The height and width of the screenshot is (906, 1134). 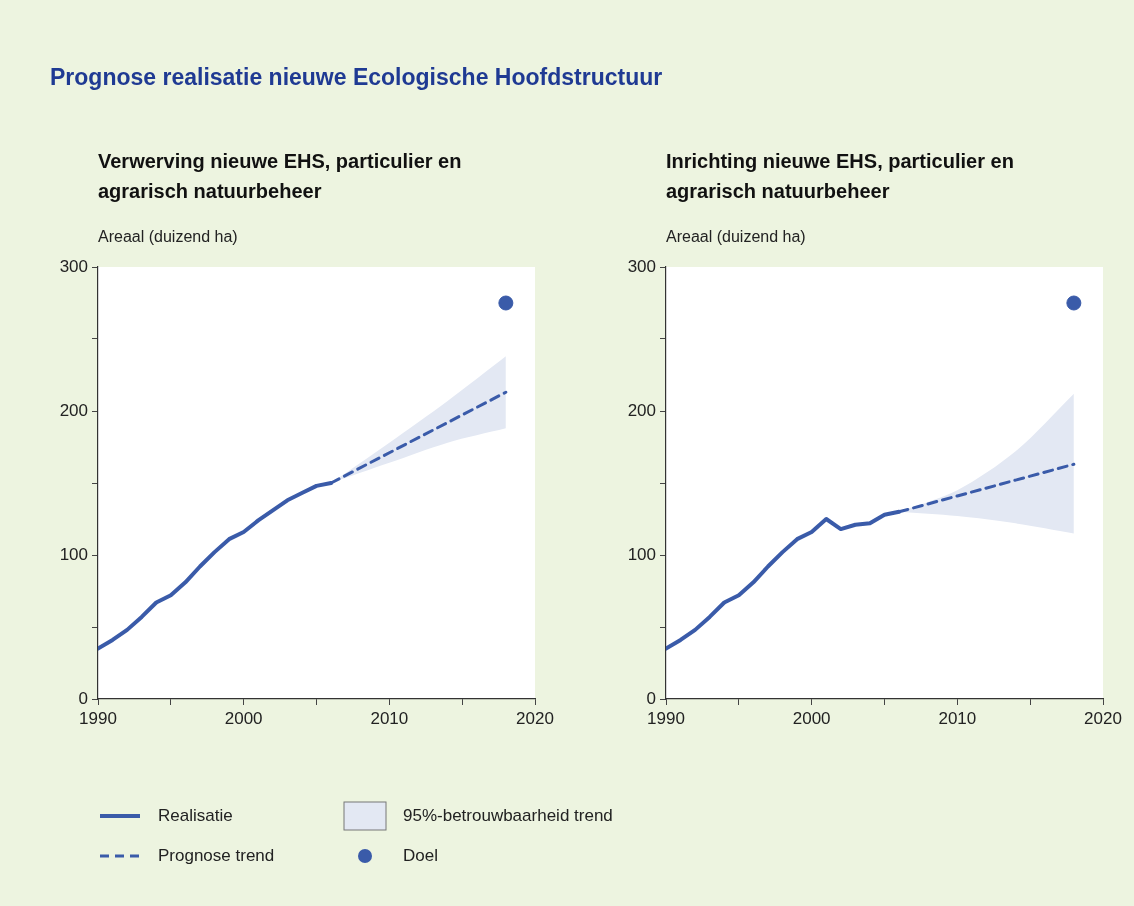 I want to click on chart-subtitle: Inrichting nieuwe EHS, particulier en agrarisch natuurbeheer, so click(x=840, y=176).